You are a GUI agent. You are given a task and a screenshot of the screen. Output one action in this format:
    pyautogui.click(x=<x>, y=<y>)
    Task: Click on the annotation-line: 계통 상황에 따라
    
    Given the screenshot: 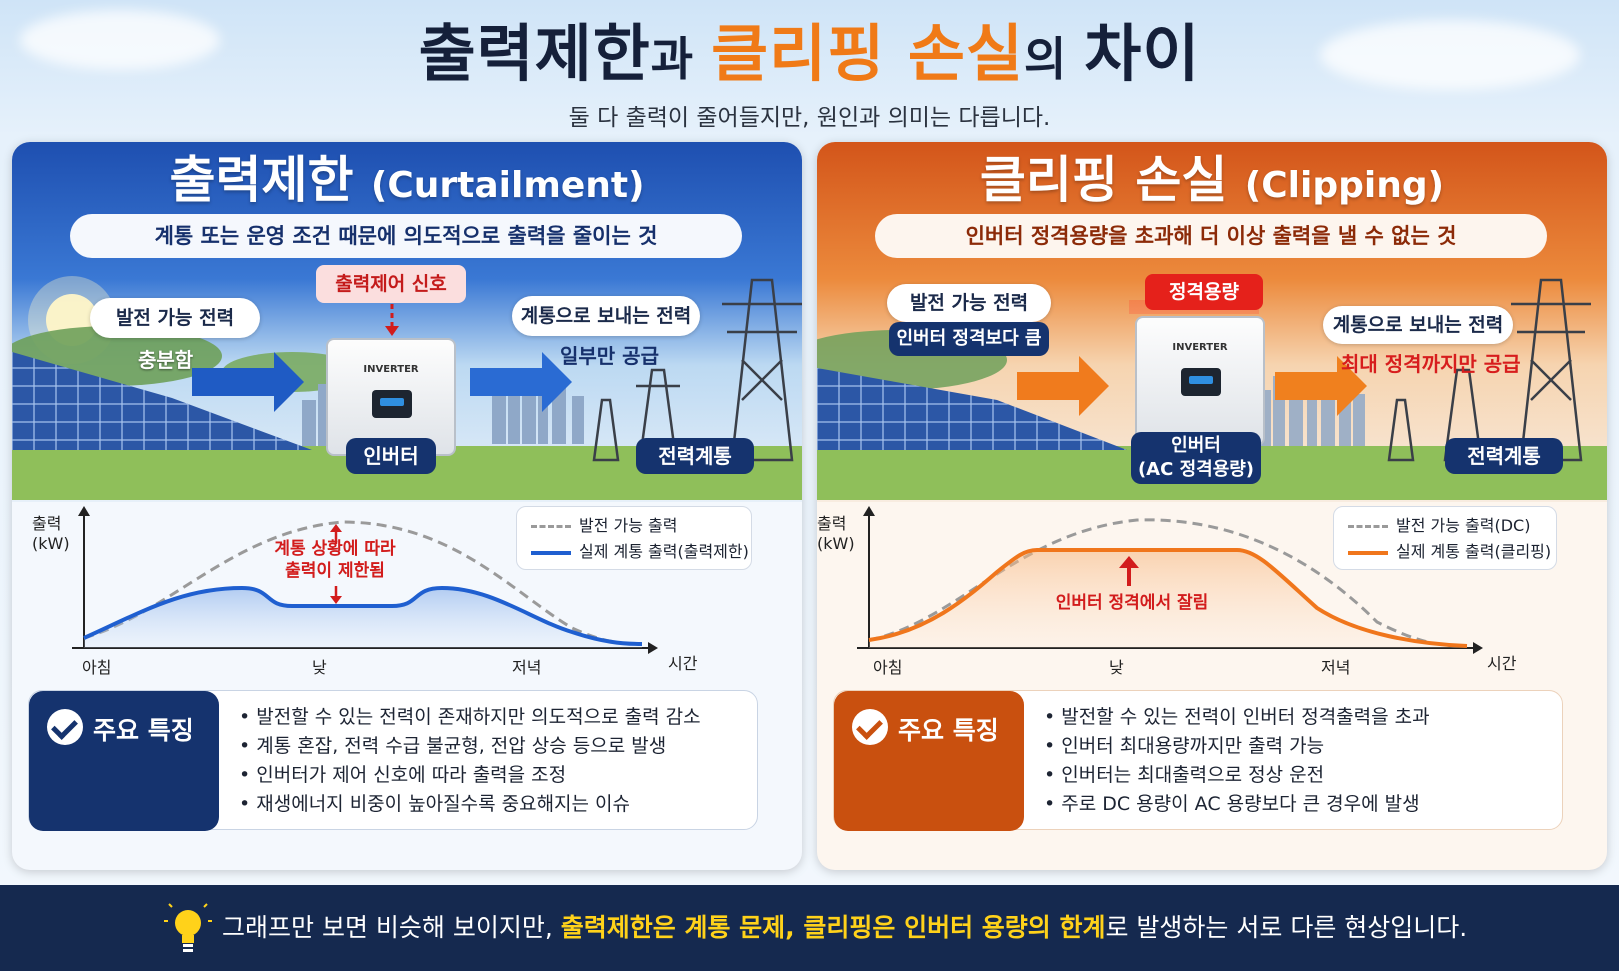 What is the action you would take?
    pyautogui.click(x=335, y=549)
    